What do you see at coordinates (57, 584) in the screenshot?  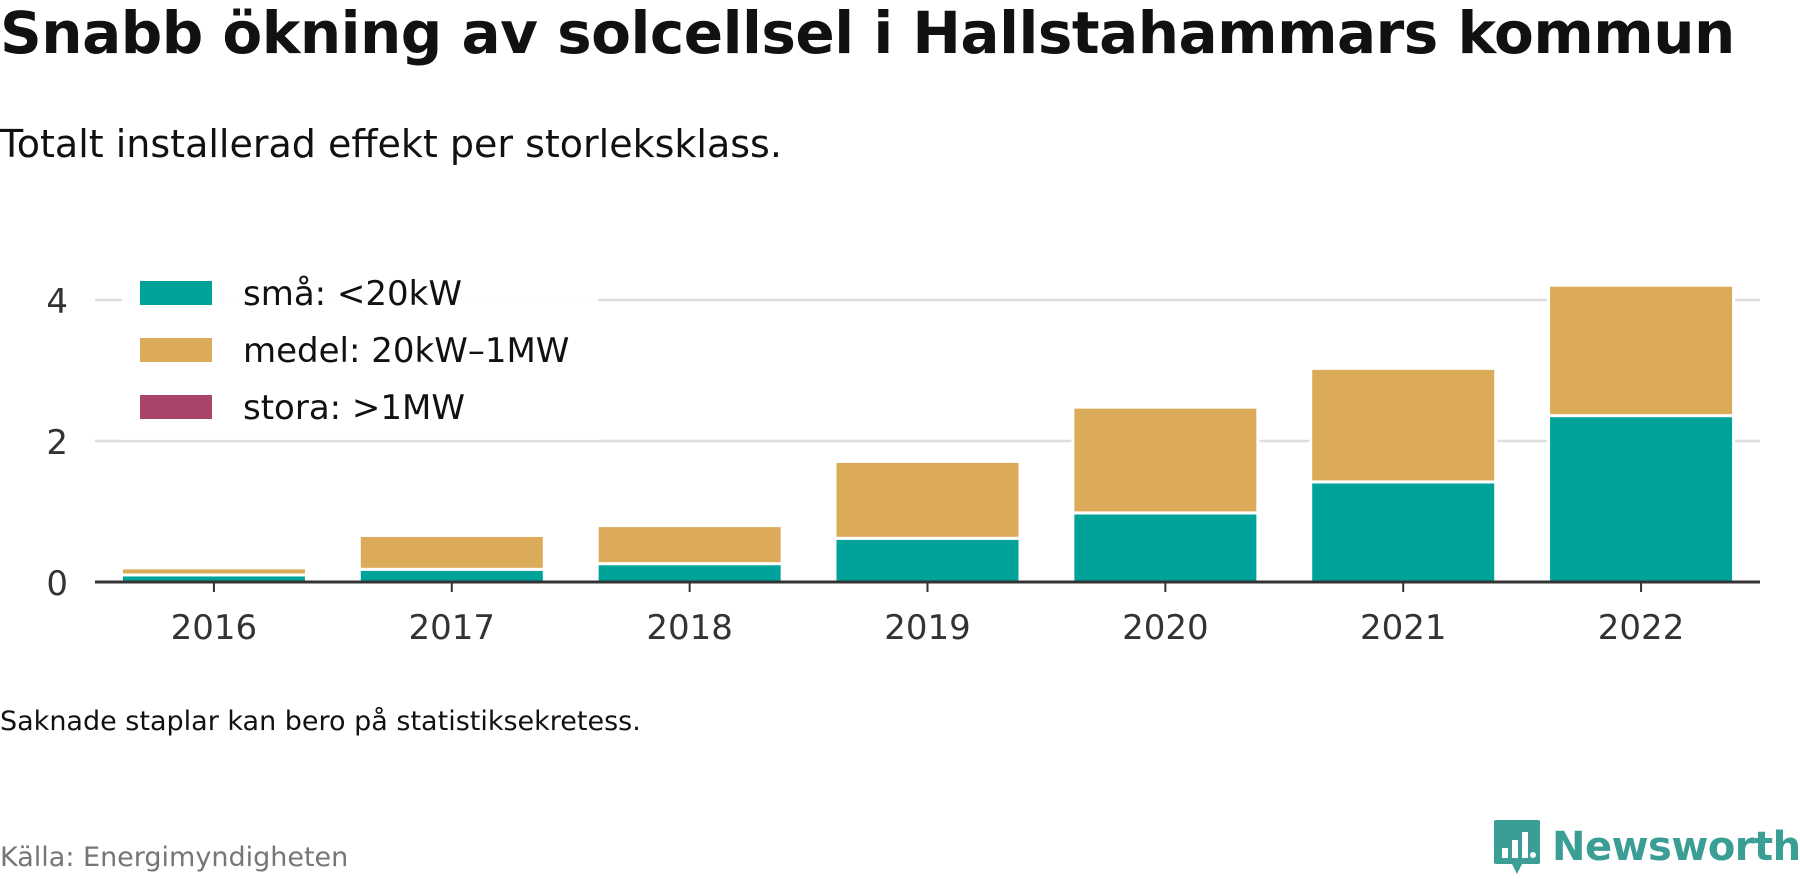 I see `y-tick-label: 0` at bounding box center [57, 584].